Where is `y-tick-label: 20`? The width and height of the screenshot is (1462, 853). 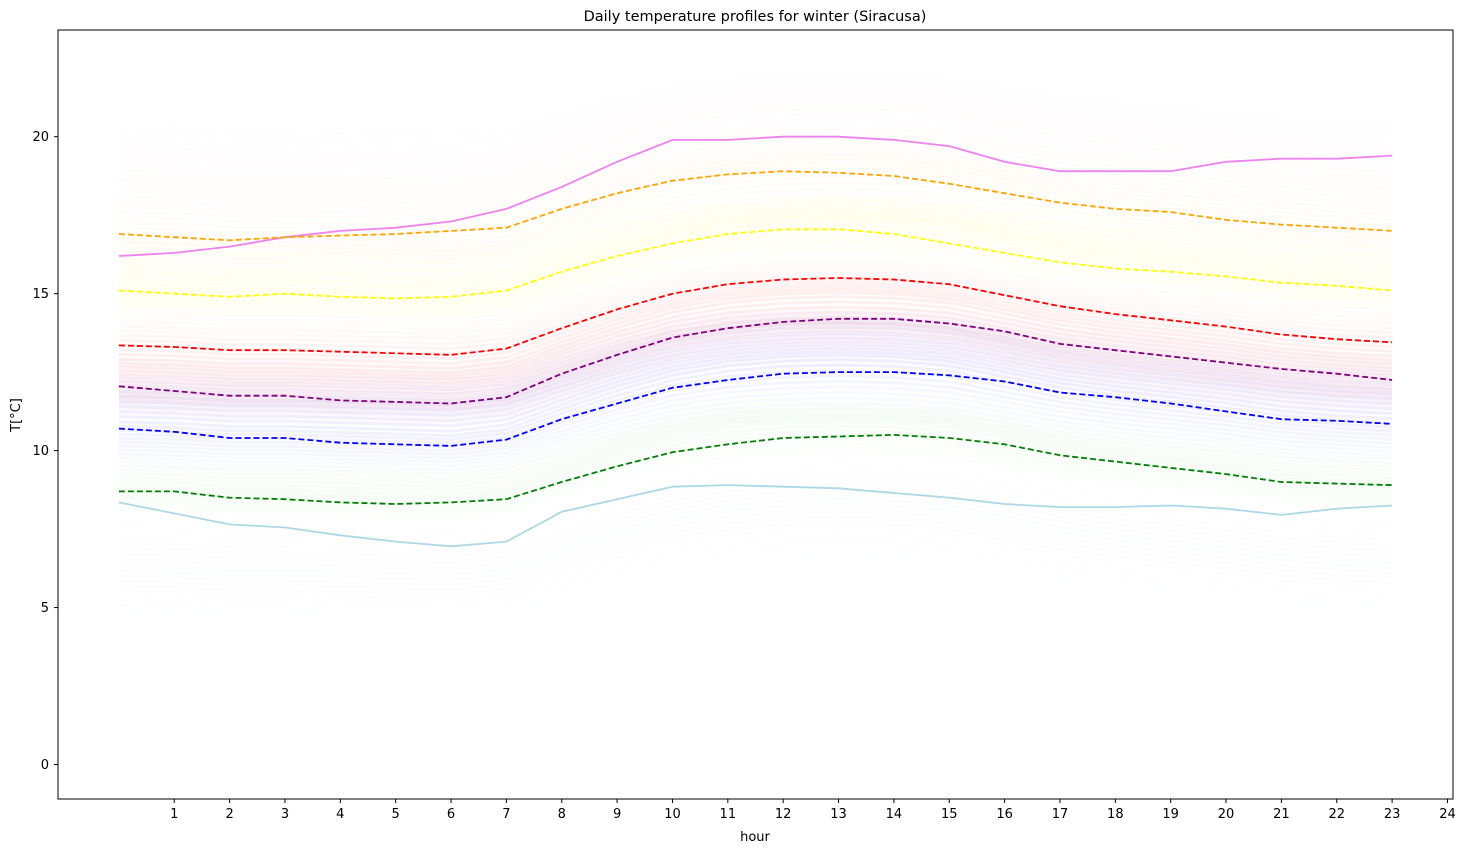
y-tick-label: 20 is located at coordinates (40, 137).